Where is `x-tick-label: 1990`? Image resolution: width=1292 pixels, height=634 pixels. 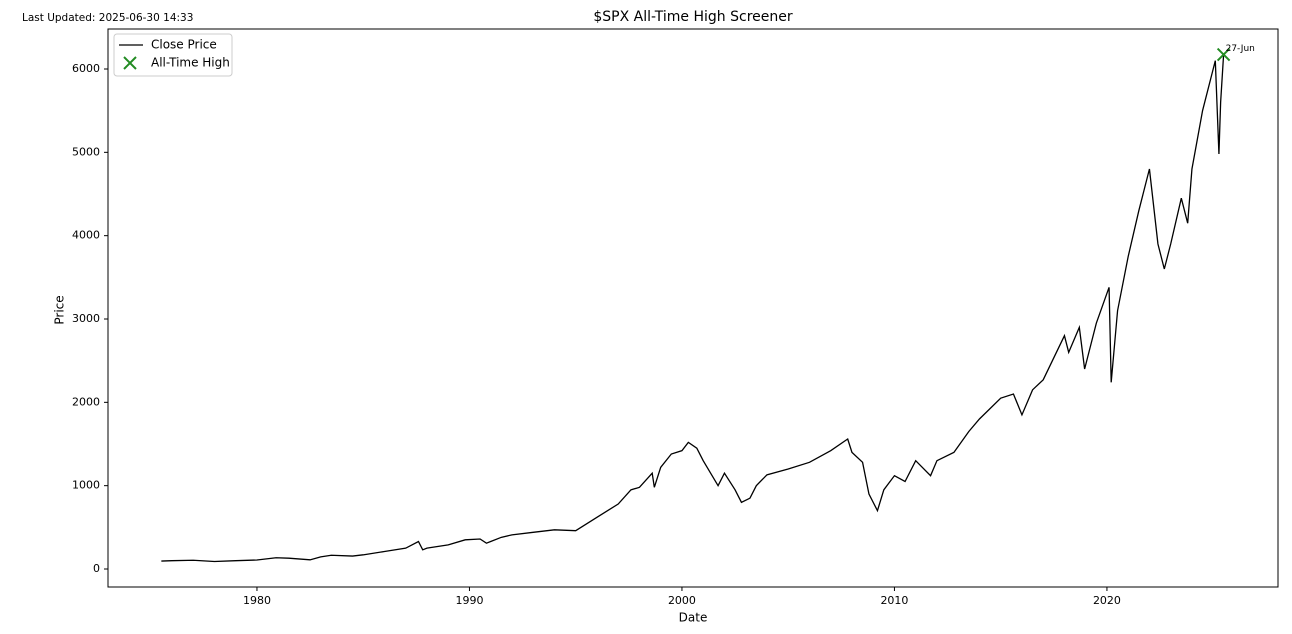
x-tick-label: 1990 is located at coordinates (469, 600).